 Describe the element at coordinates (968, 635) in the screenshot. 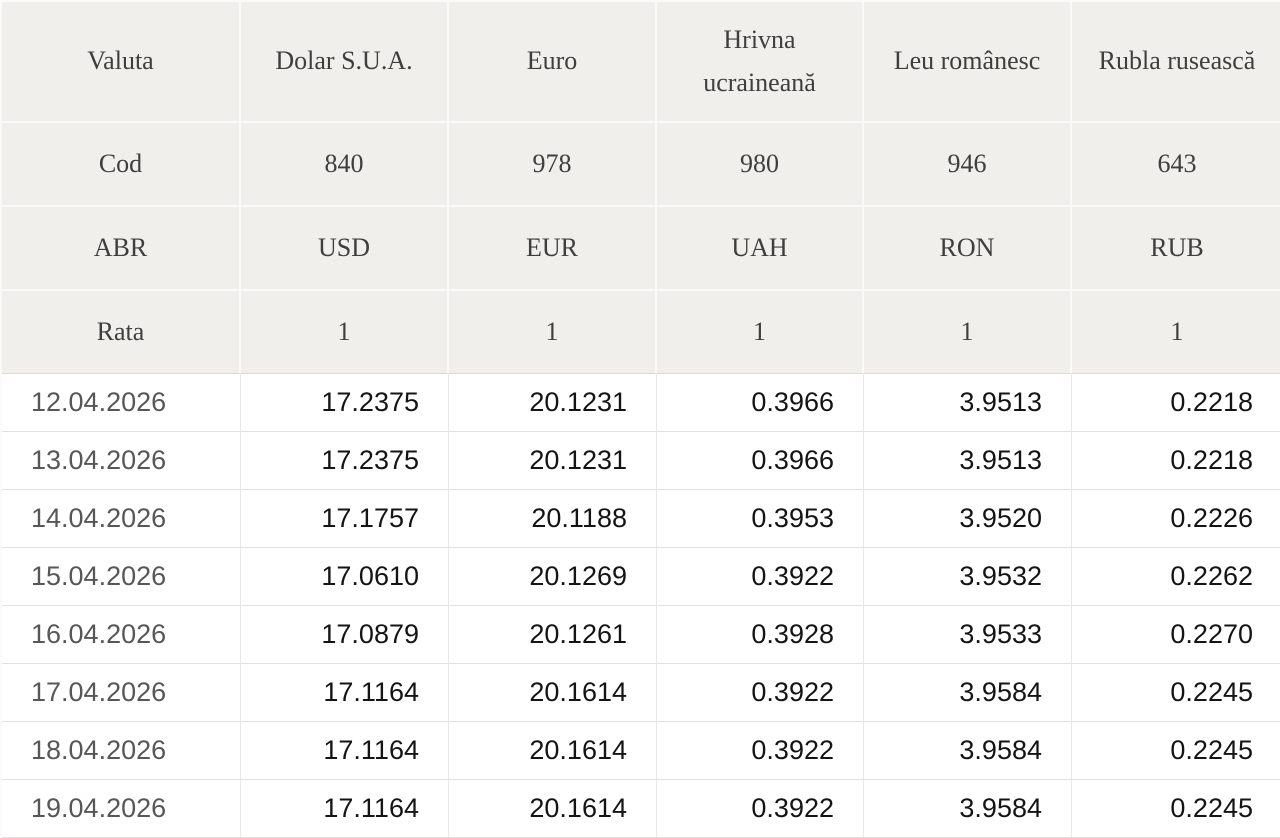

I see `rate-cell: 3.9533` at that location.